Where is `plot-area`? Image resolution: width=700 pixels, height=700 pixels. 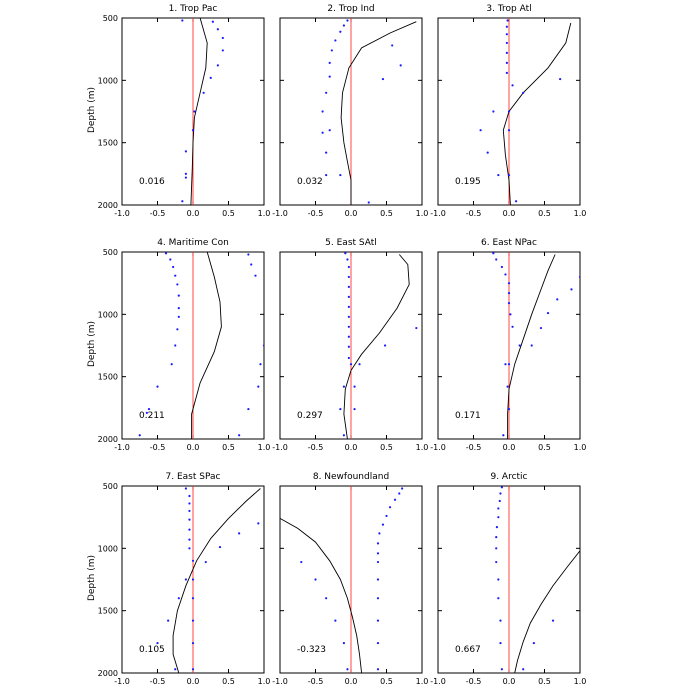 plot-area is located at coordinates (378, 345).